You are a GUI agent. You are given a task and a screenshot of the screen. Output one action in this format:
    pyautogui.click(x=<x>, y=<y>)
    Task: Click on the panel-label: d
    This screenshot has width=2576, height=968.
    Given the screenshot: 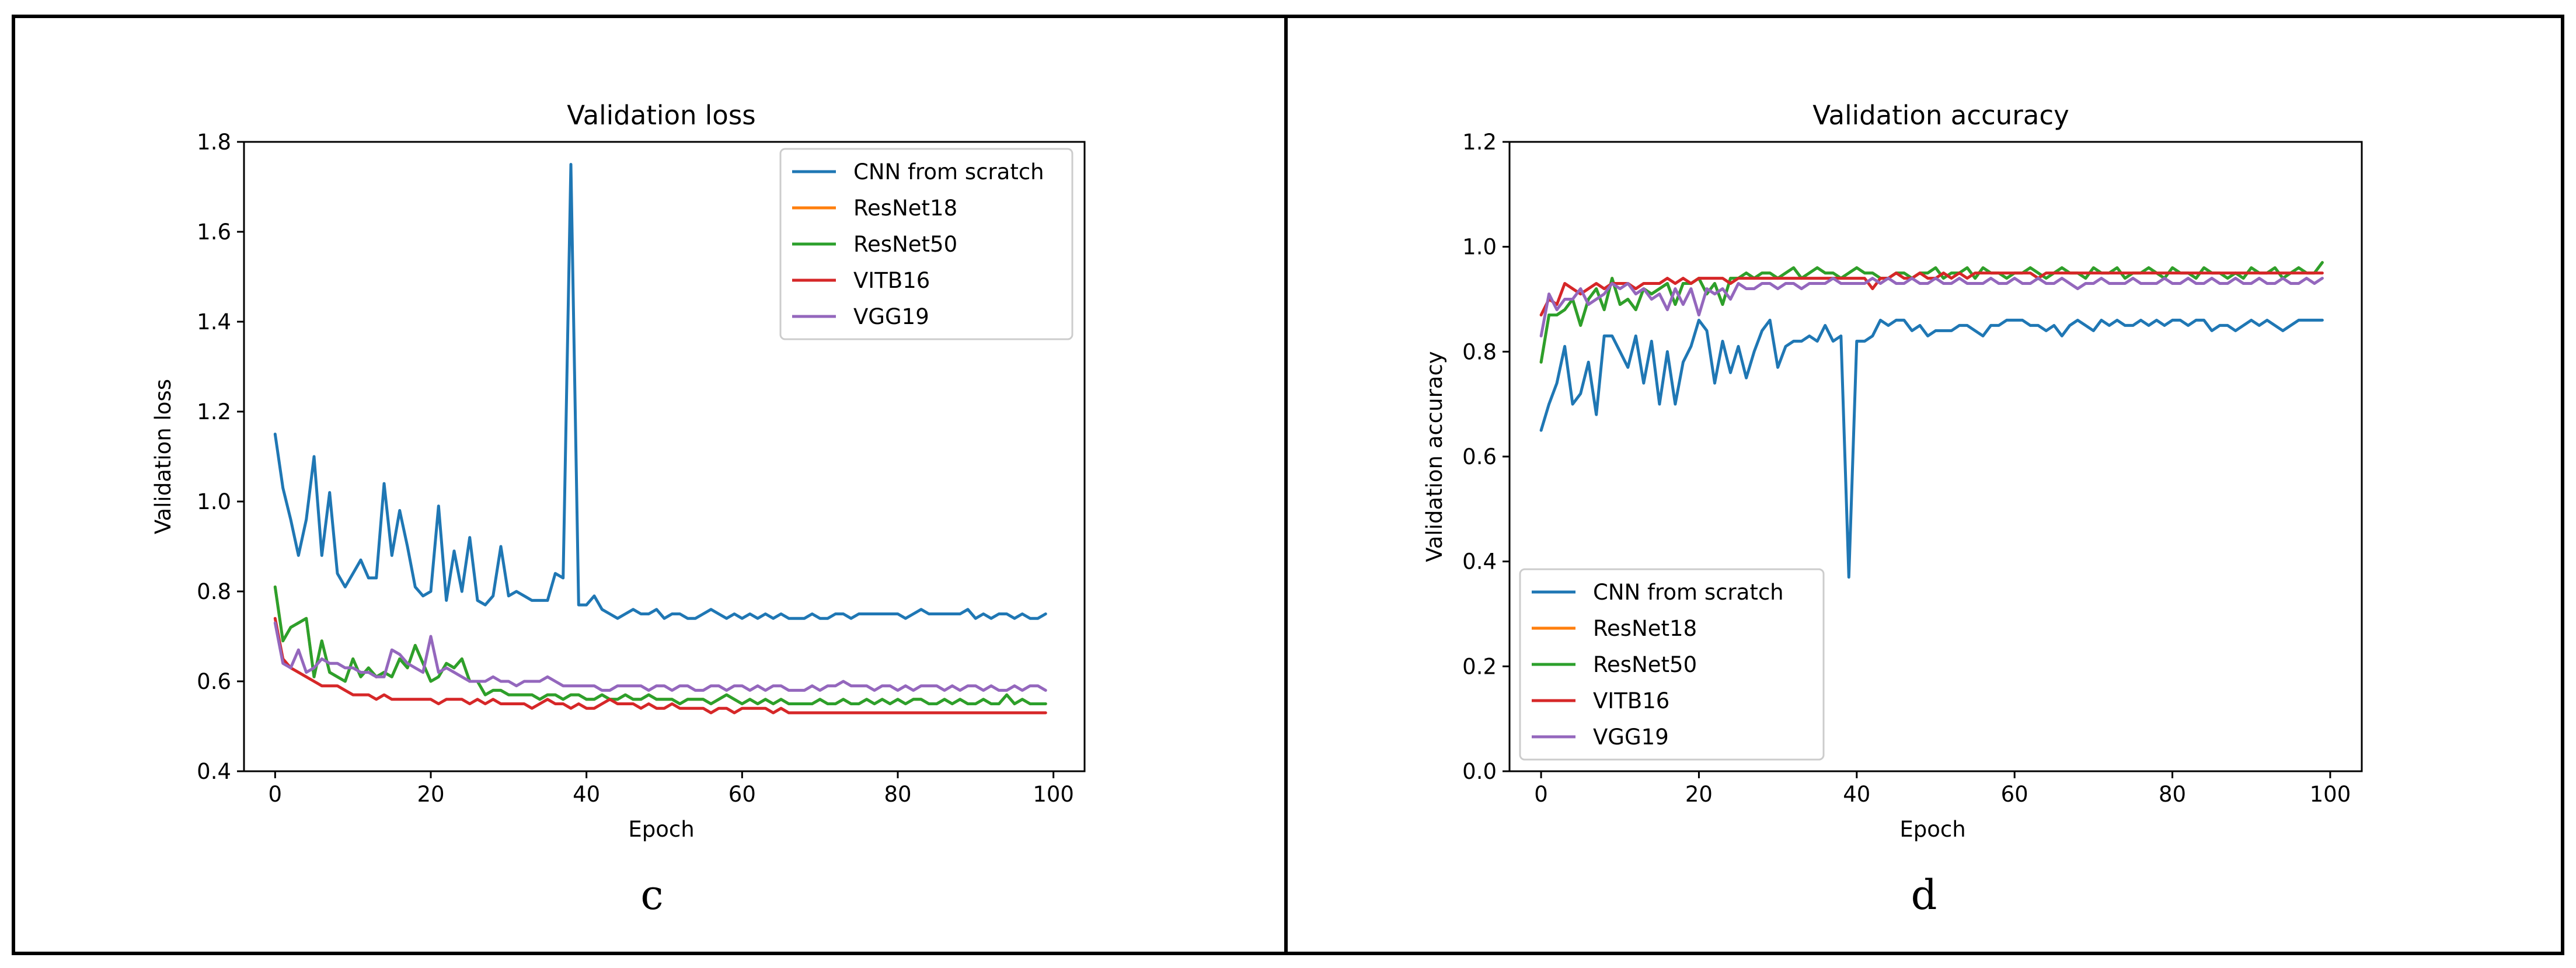 What is the action you would take?
    pyautogui.click(x=1924, y=895)
    